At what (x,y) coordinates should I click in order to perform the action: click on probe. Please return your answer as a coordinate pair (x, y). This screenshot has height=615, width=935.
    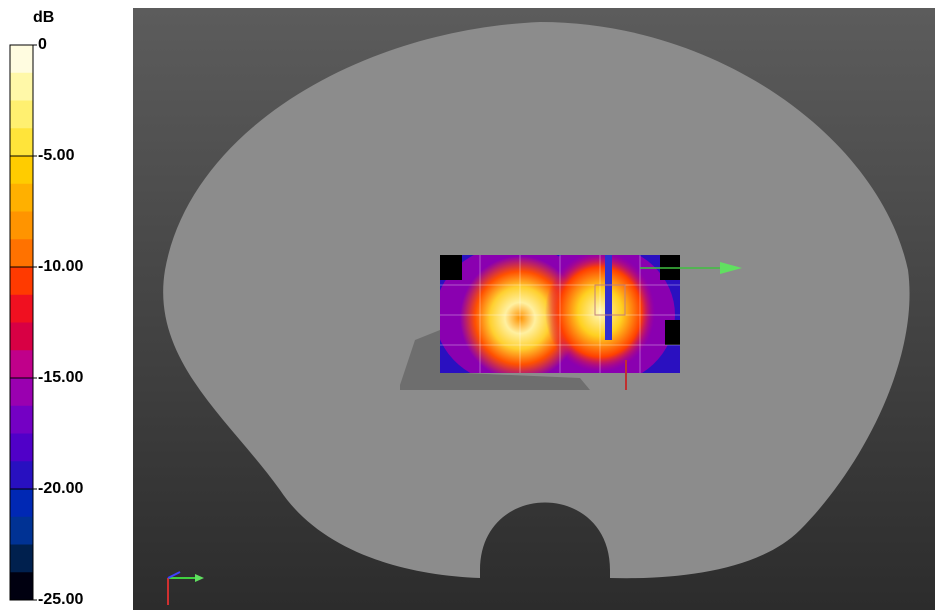
    Looking at the image, I should click on (608, 297).